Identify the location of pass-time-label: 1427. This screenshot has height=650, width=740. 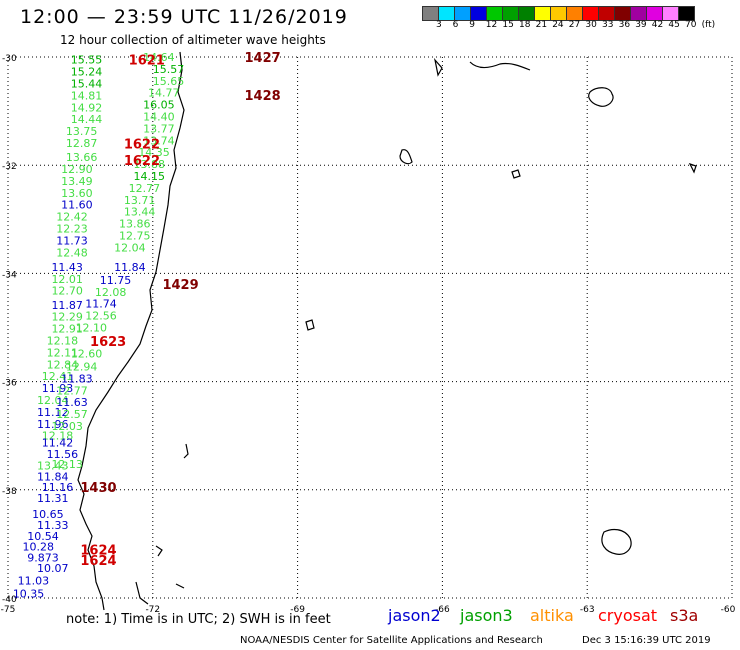
(263, 58).